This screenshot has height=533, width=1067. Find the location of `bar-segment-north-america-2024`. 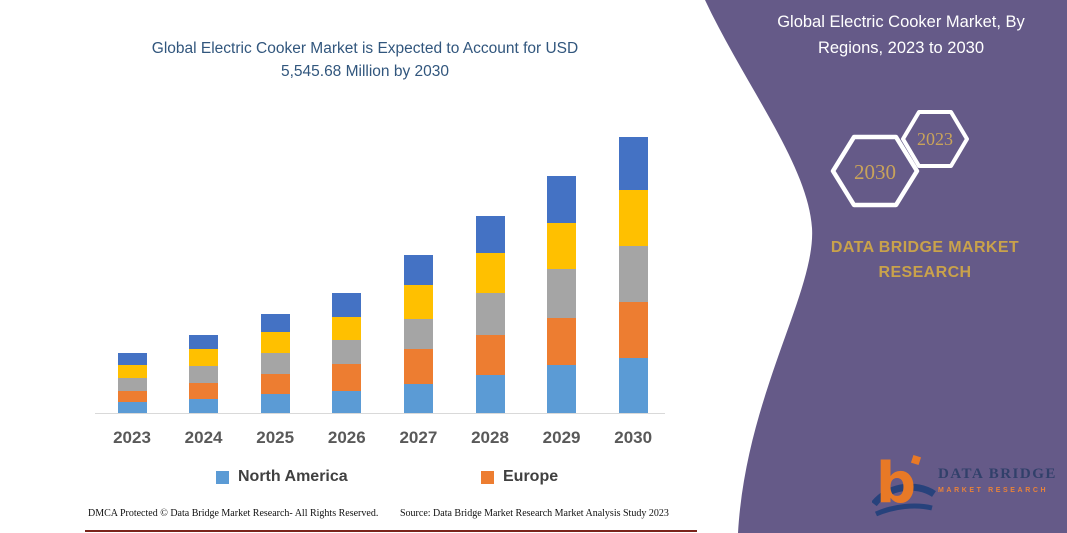

bar-segment-north-america-2024 is located at coordinates (204, 406).